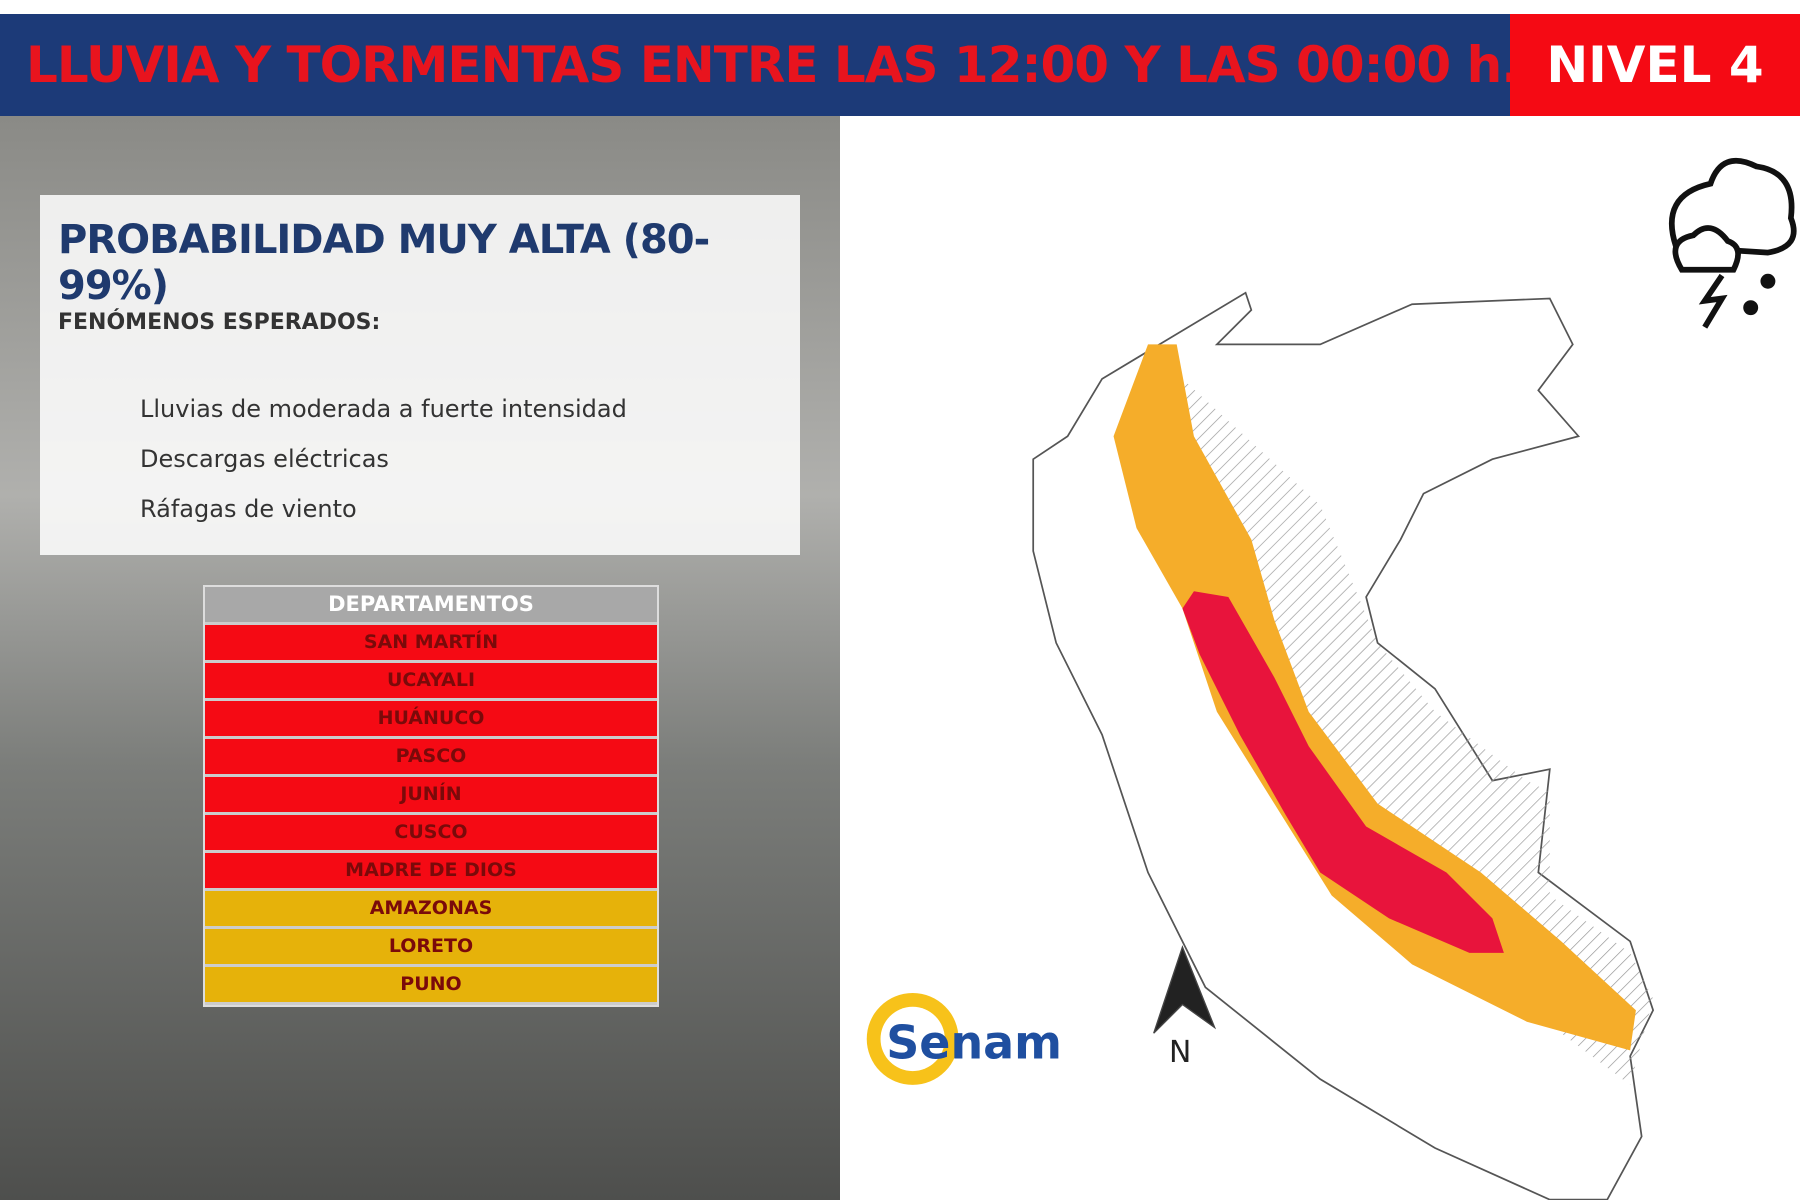 This screenshot has height=1200, width=1800. Describe the element at coordinates (431, 832) in the screenshot. I see `department-row: CUSCO` at that location.